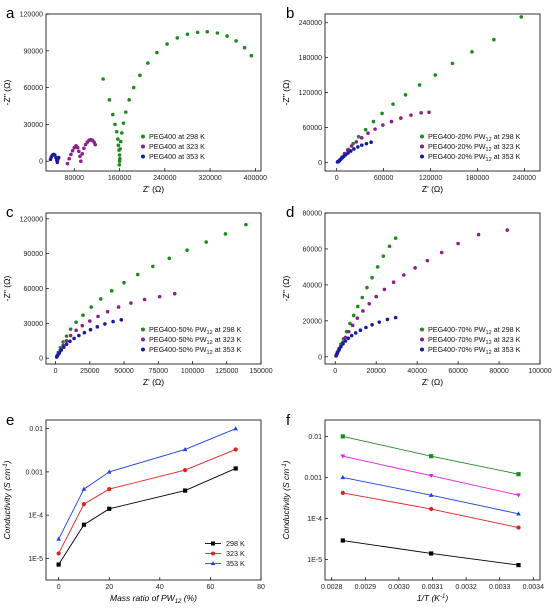 This screenshot has width=560, height=611. What do you see at coordinates (34, 289) in the screenshot?
I see `y-tick-label: 60000` at bounding box center [34, 289].